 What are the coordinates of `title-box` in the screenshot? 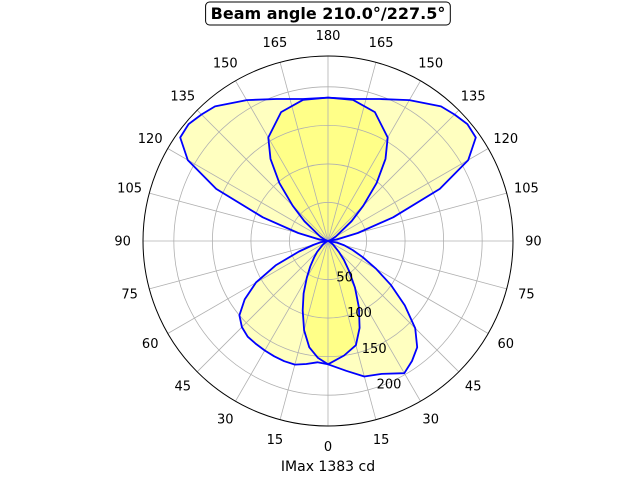 It's located at (328, 13).